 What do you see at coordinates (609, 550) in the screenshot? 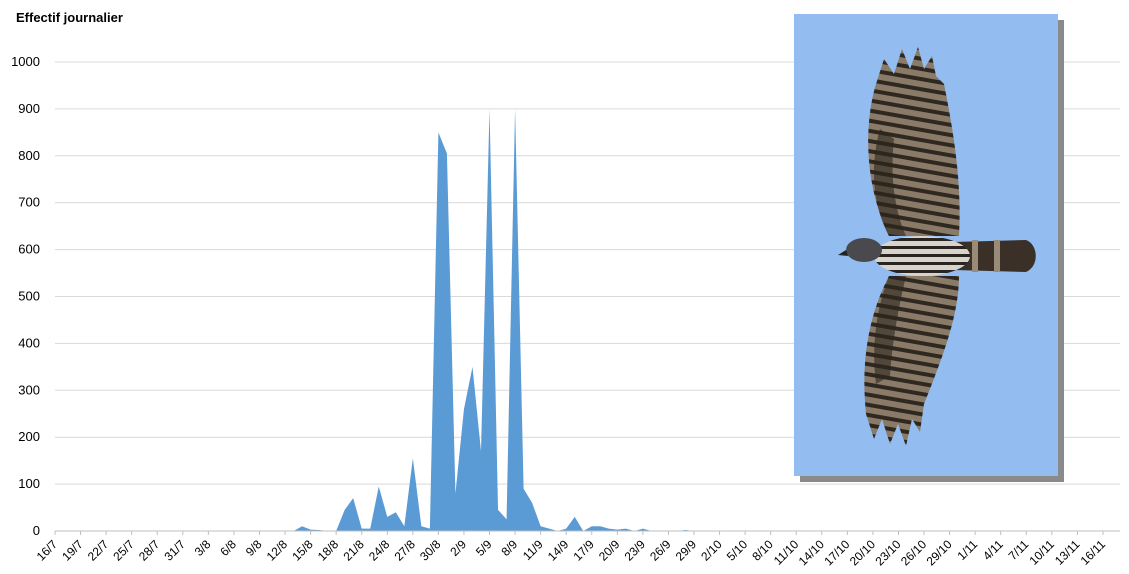
I see `x-tick-label: 20/9` at bounding box center [609, 550].